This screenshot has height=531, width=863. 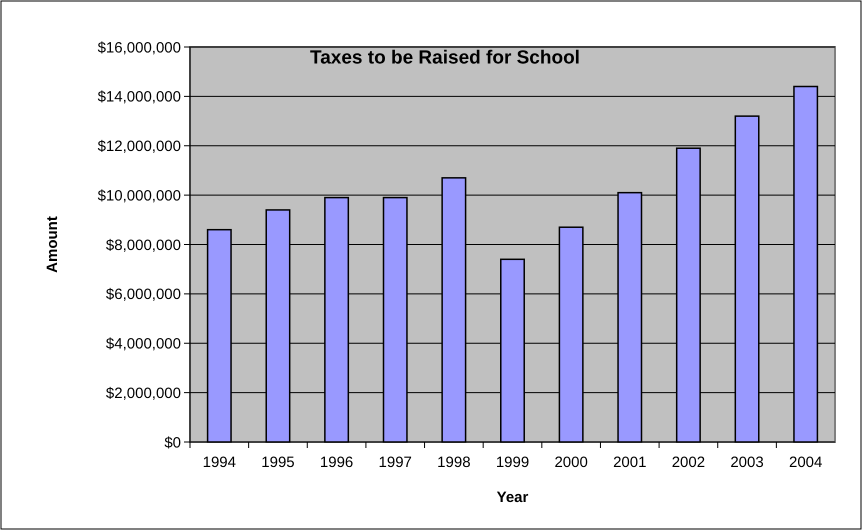 I want to click on y-tick-label: $16,000,000, so click(x=139, y=47).